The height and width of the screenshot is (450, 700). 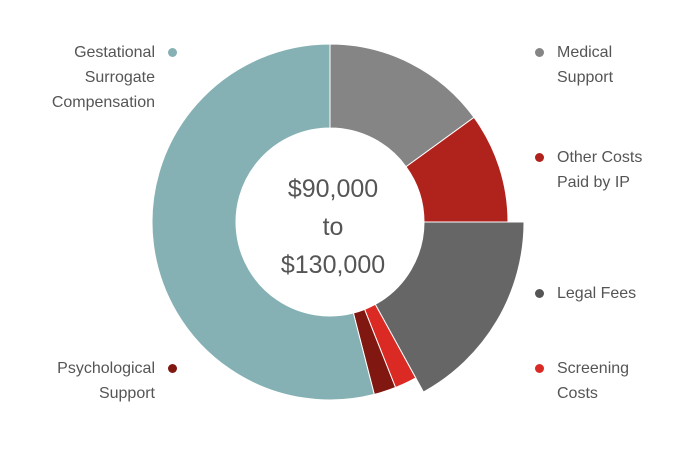 I want to click on center-total-line-1: $90,000, so click(x=333, y=189).